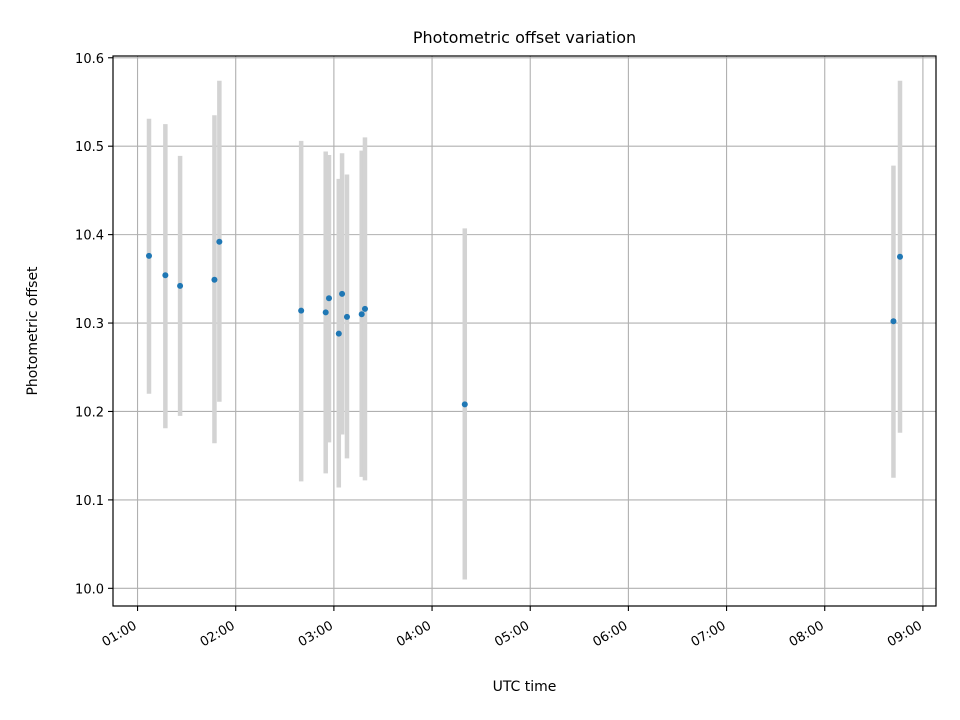  I want to click on y-axis-ticks: 10.0 10.1 10.2 10.3 10.4 10.5 10.6, so click(94, 324).